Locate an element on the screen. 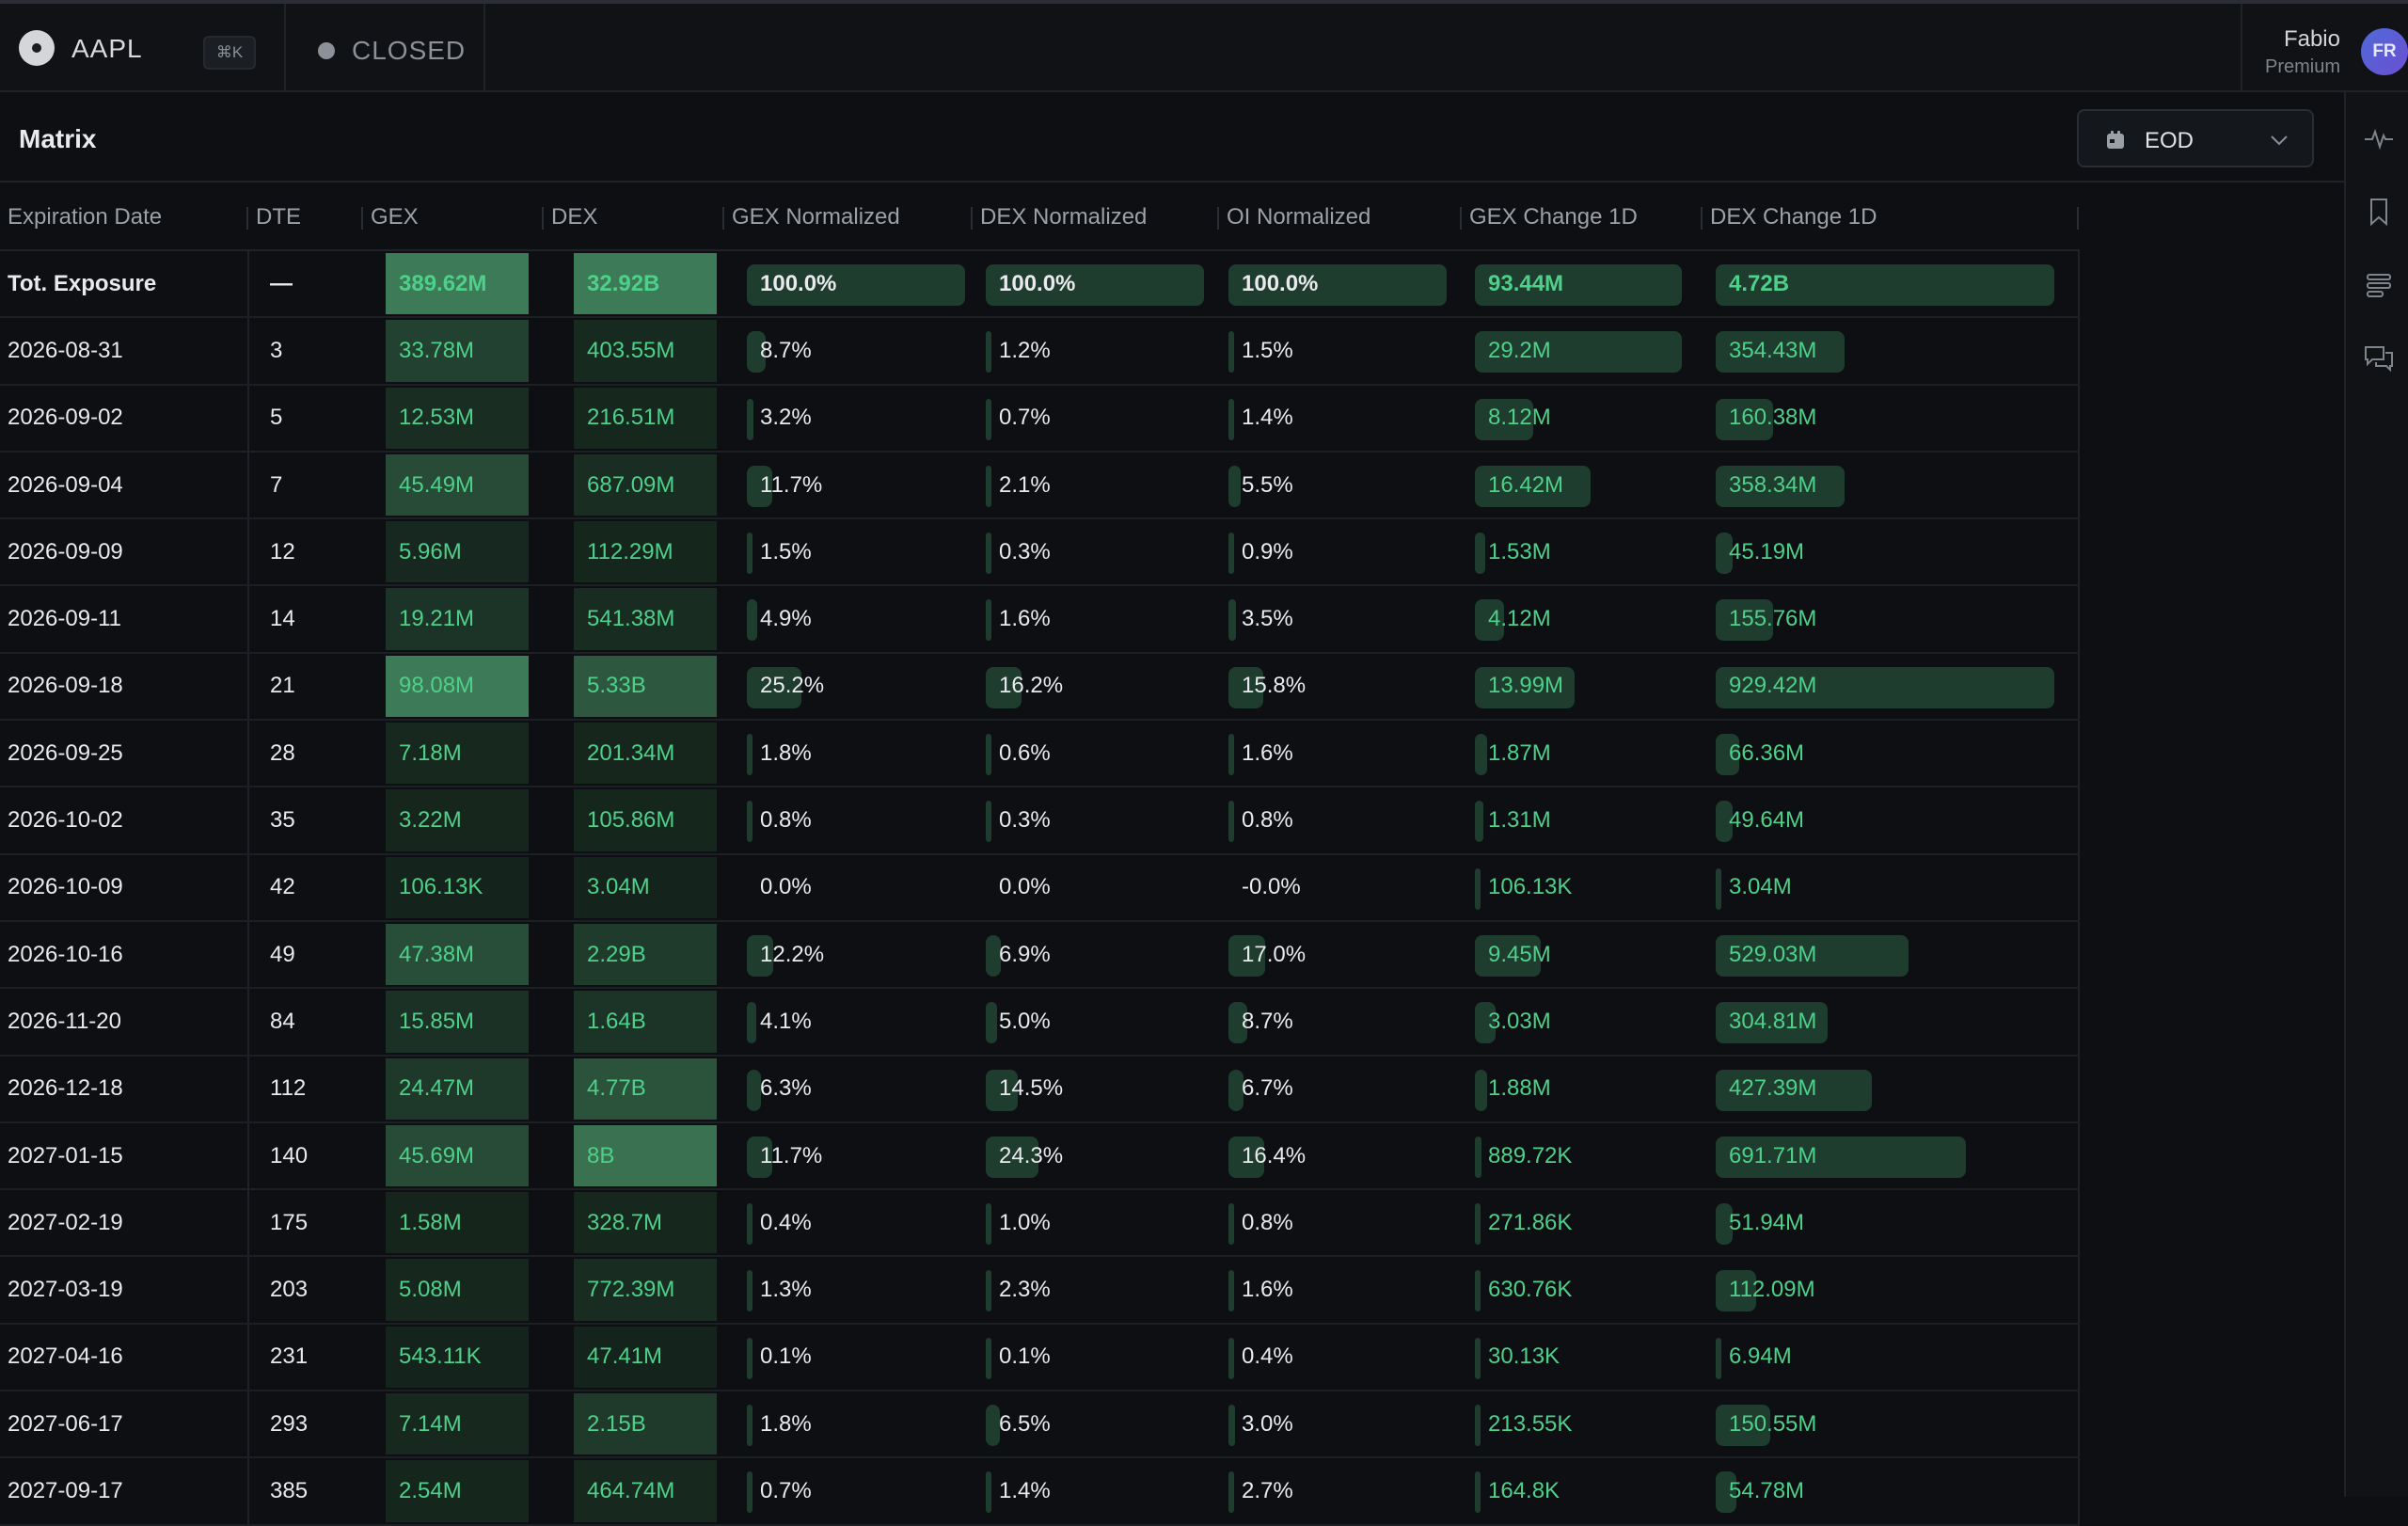 The width and height of the screenshot is (2408, 1526). column-header: DEX is located at coordinates (634, 217).